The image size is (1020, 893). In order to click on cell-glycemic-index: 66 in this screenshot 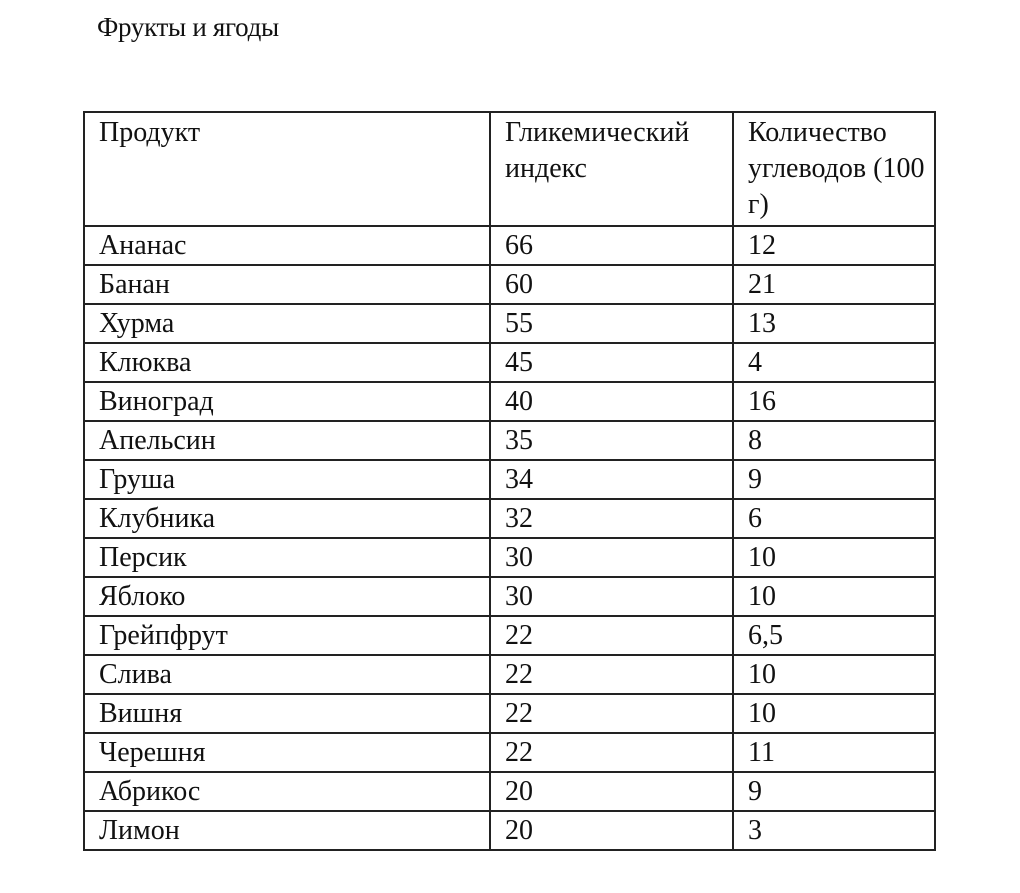, I will do `click(611, 245)`.